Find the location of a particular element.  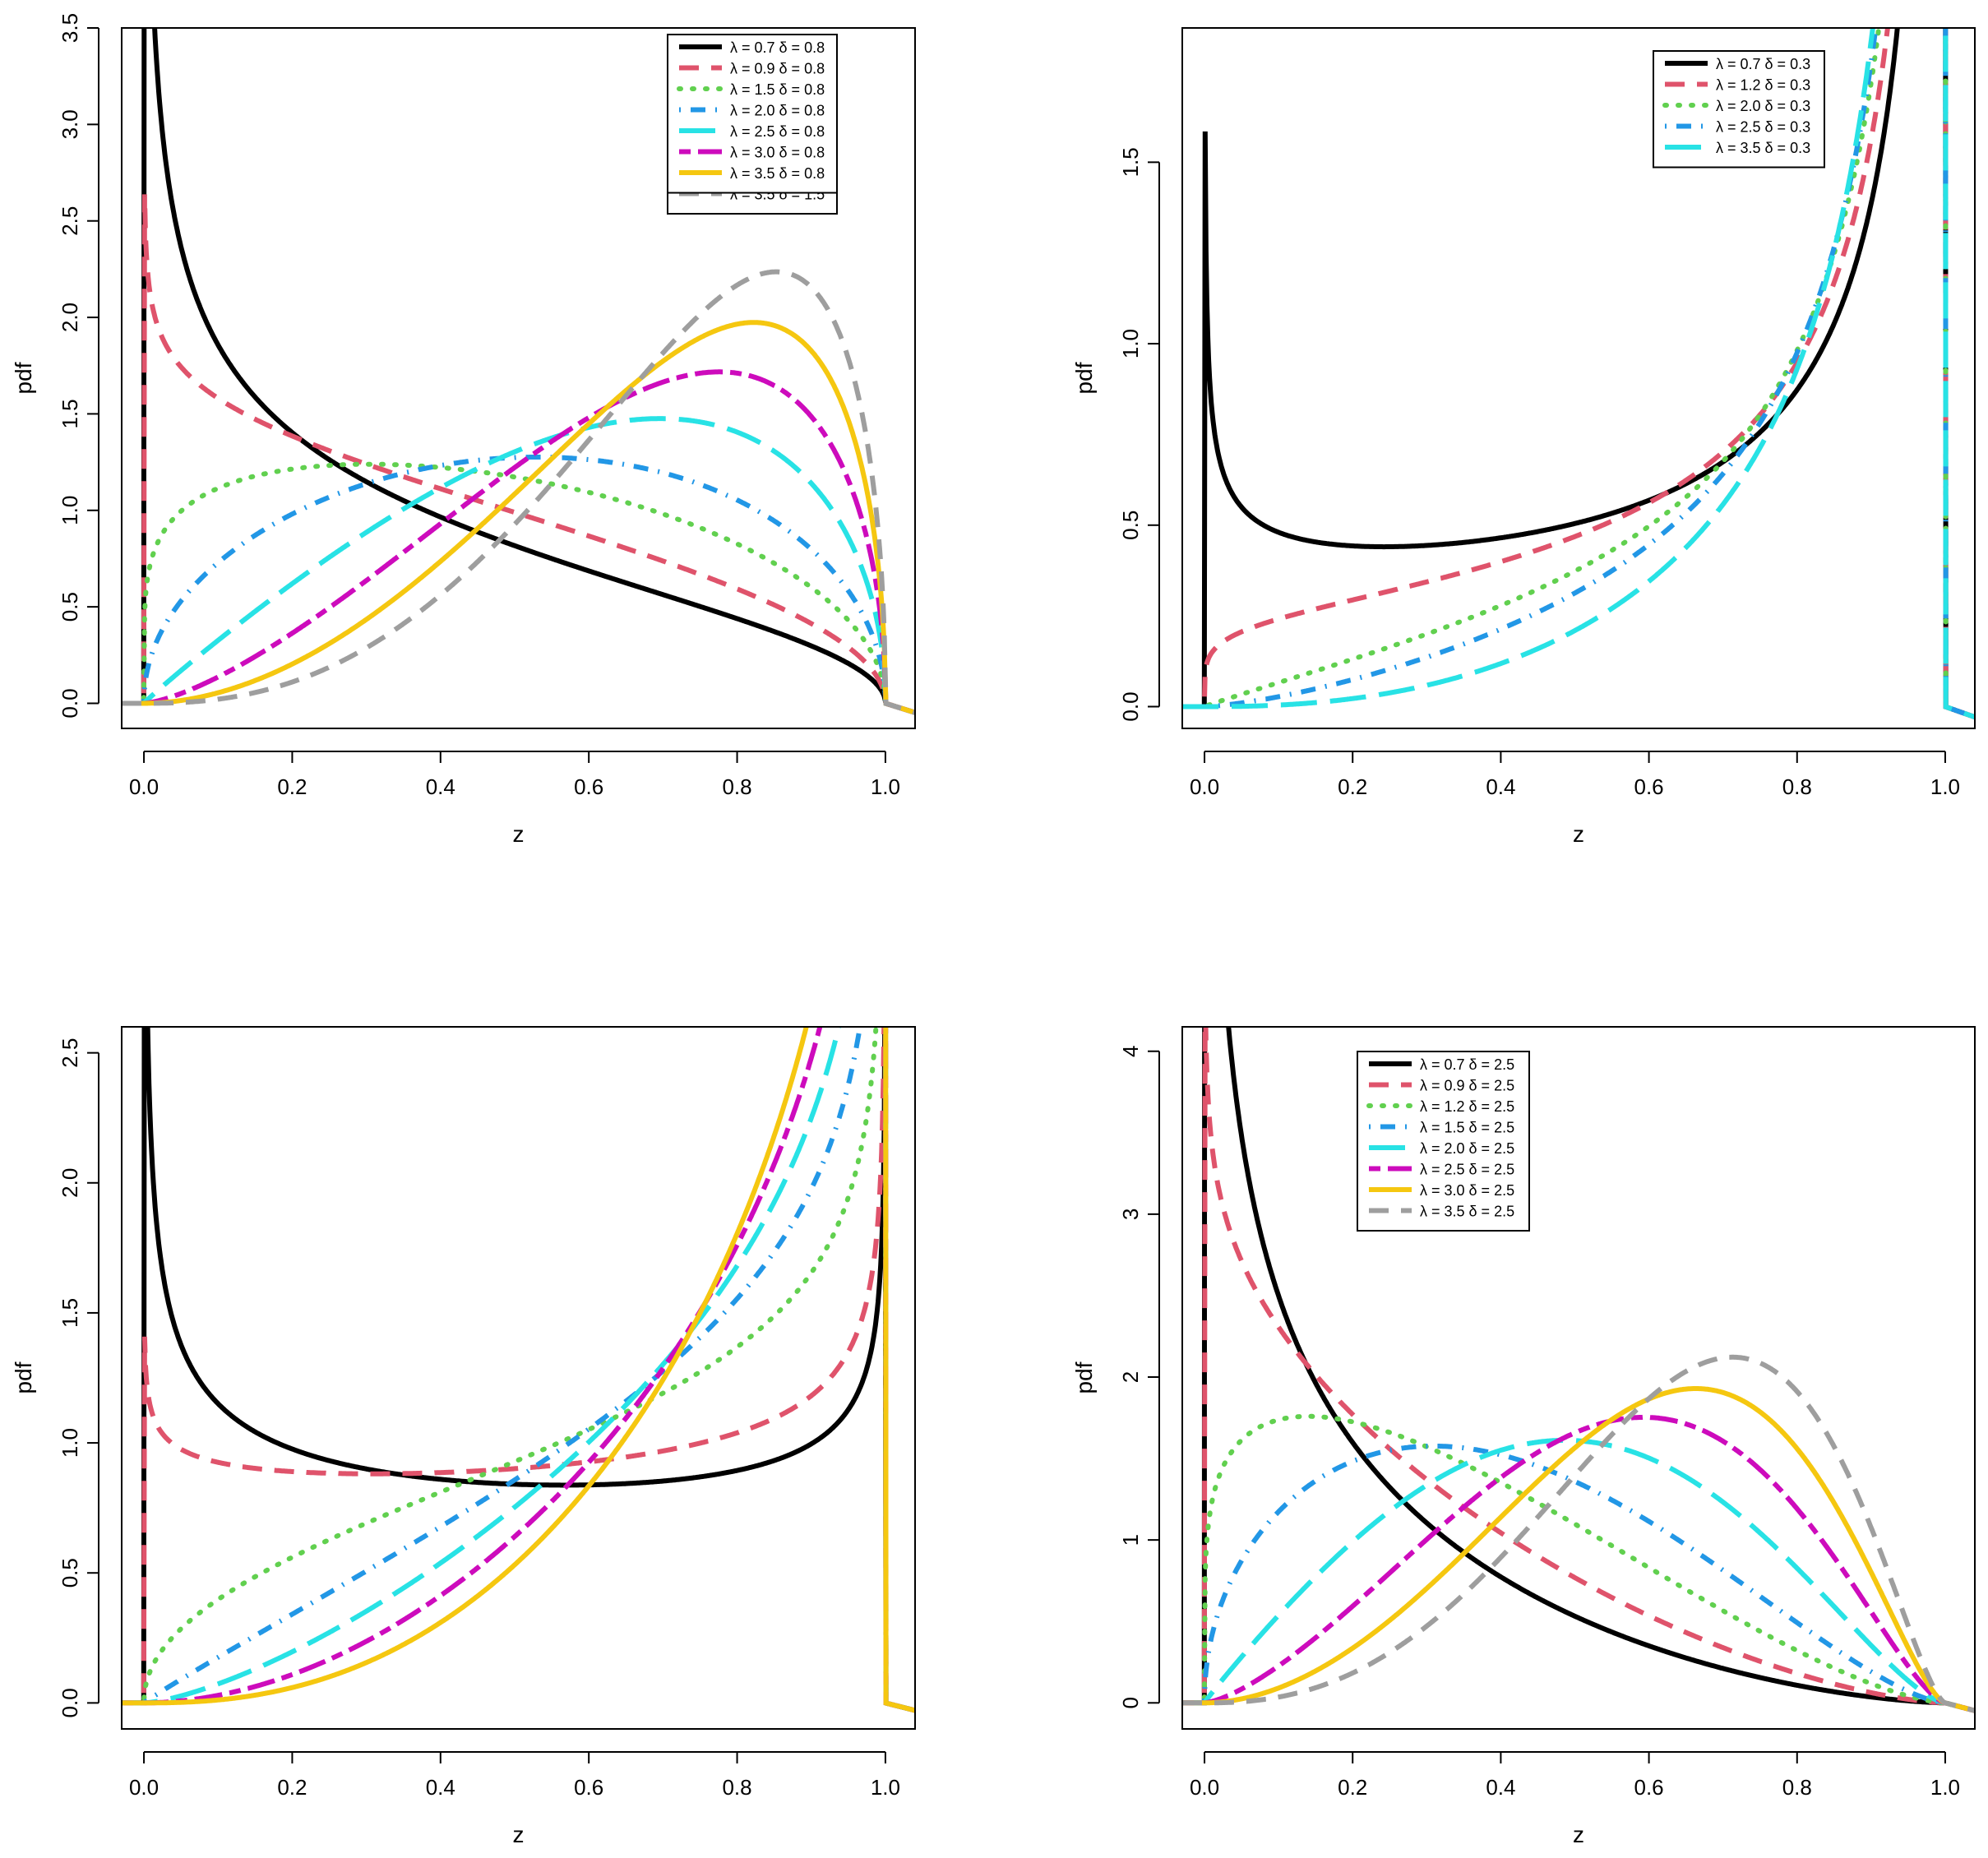

y-tick-label: 3.0 is located at coordinates (70, 124).